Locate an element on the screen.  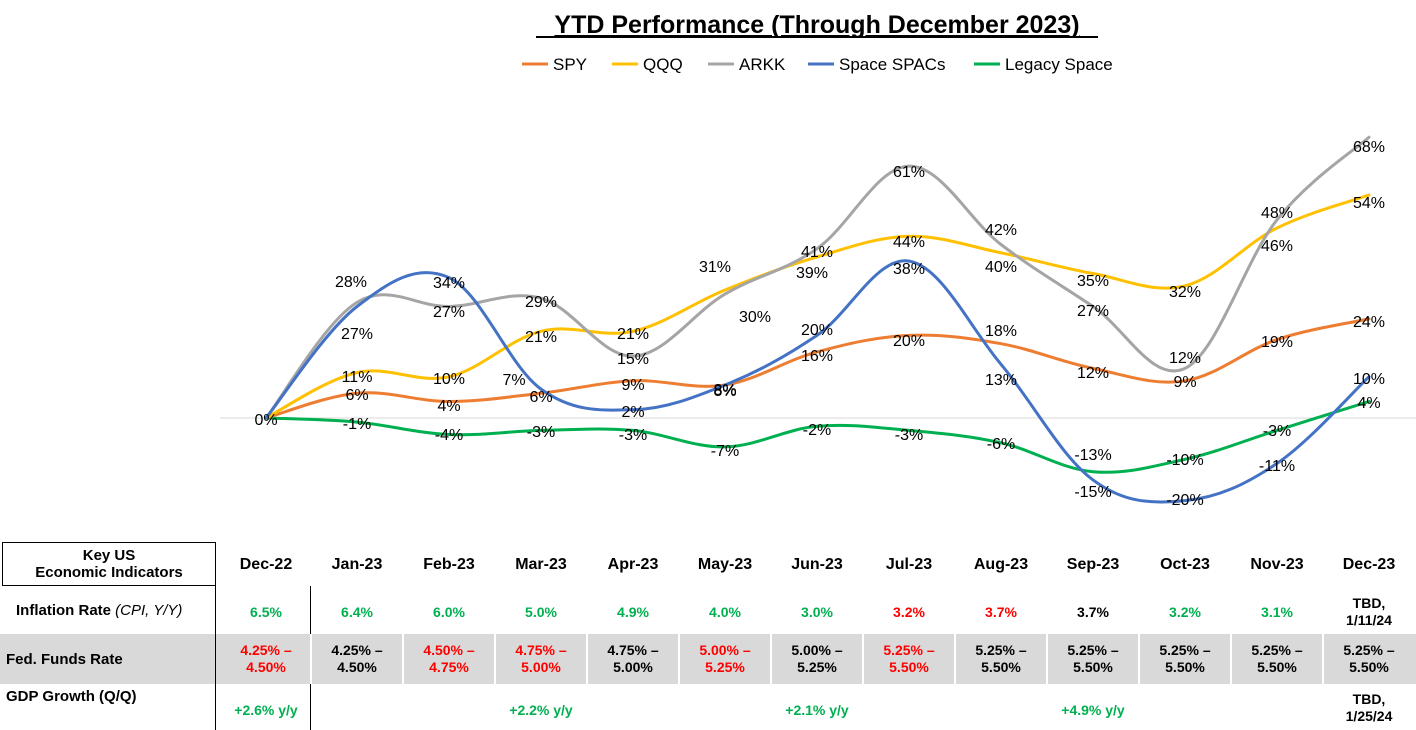
data-label-legacy-space-mar-23: -3% is located at coordinates (541, 432).